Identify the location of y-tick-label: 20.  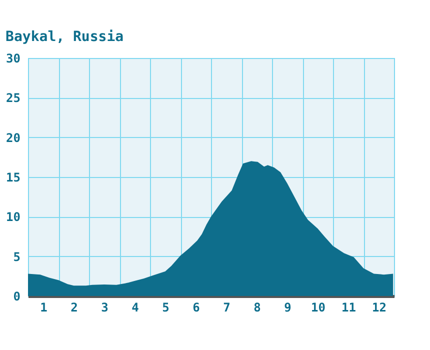
(13, 137).